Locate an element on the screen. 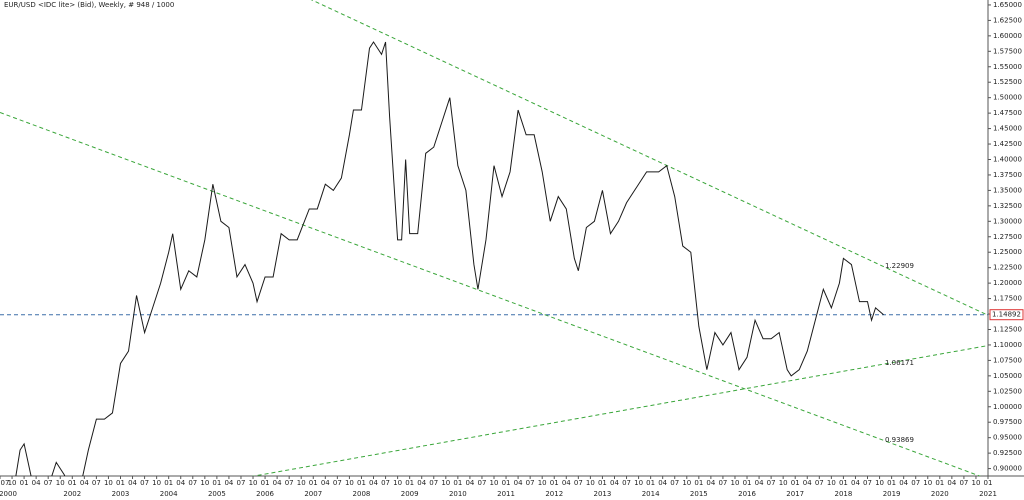 This screenshot has width=1024, height=500. year-label: 2003 is located at coordinates (121, 494).